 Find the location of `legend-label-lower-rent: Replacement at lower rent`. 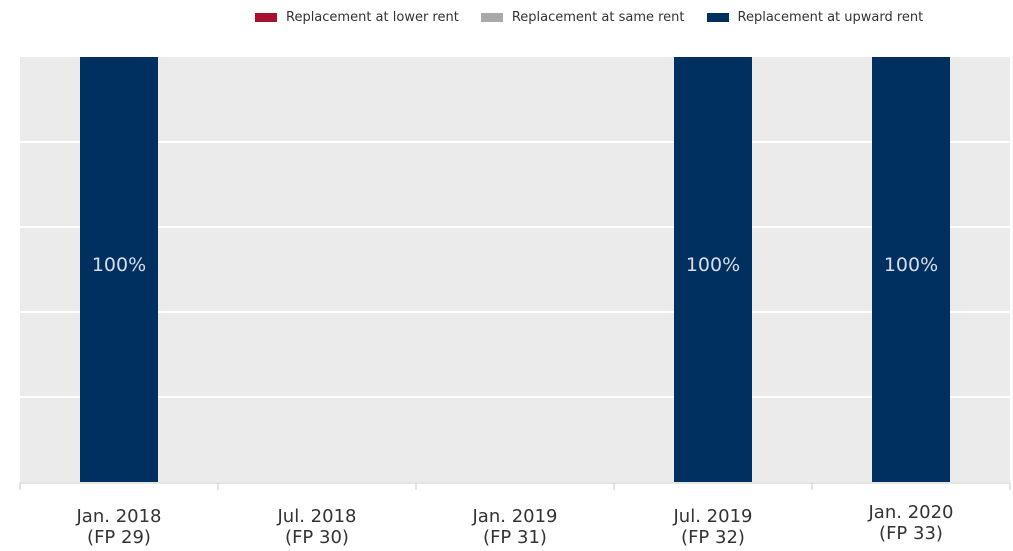

legend-label-lower-rent: Replacement at lower rent is located at coordinates (372, 17).